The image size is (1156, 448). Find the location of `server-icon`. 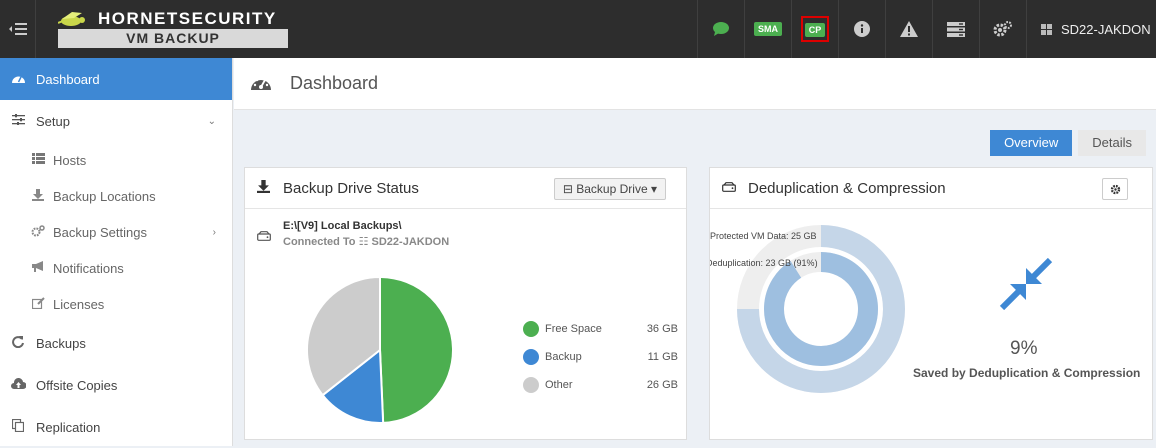

server-icon is located at coordinates (955, 29).